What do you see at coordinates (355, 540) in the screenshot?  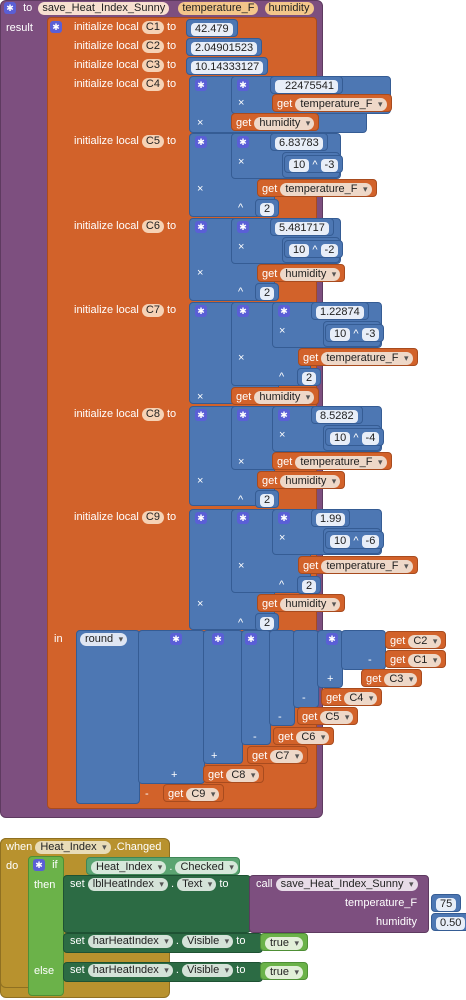 I see `power-row: 10 ^ -6` at bounding box center [355, 540].